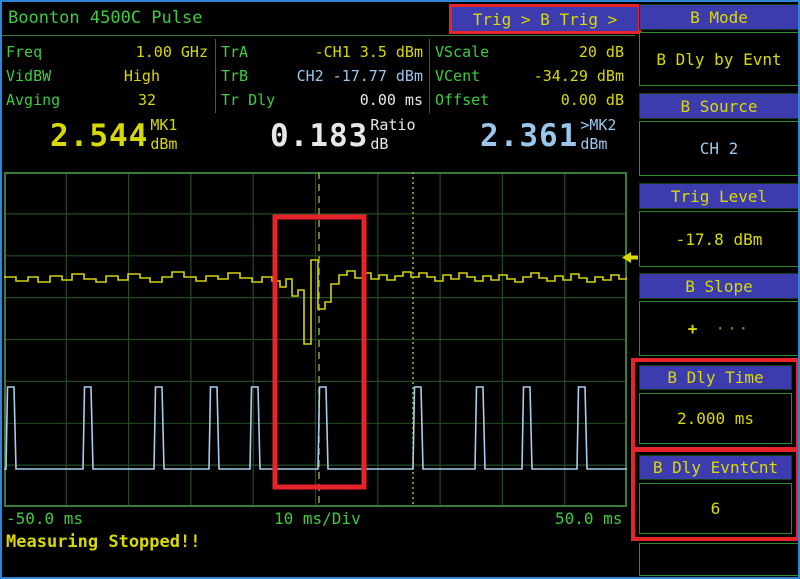 The height and width of the screenshot is (579, 800). Describe the element at coordinates (578, 76) in the screenshot. I see `param-value: -34.29 dBm` at that location.